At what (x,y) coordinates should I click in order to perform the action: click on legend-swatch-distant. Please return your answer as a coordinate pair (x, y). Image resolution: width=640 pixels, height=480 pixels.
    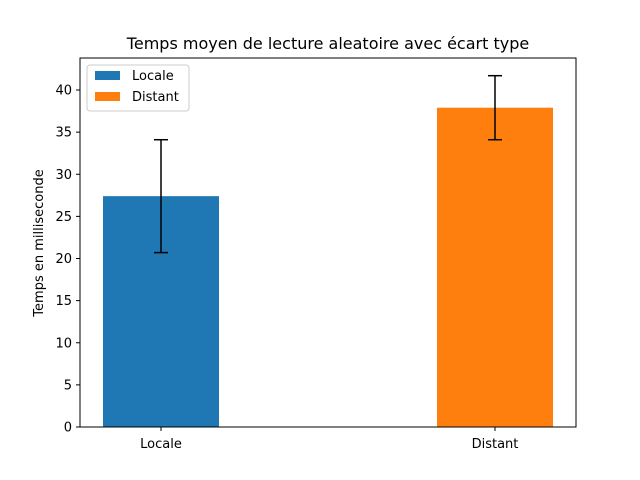
    Looking at the image, I should click on (107, 96).